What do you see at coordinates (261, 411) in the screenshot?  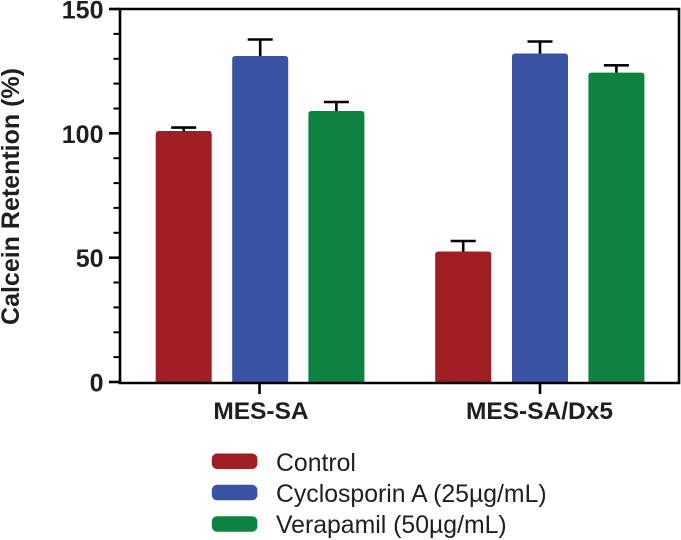 I see `svg-text: MES-SA` at bounding box center [261, 411].